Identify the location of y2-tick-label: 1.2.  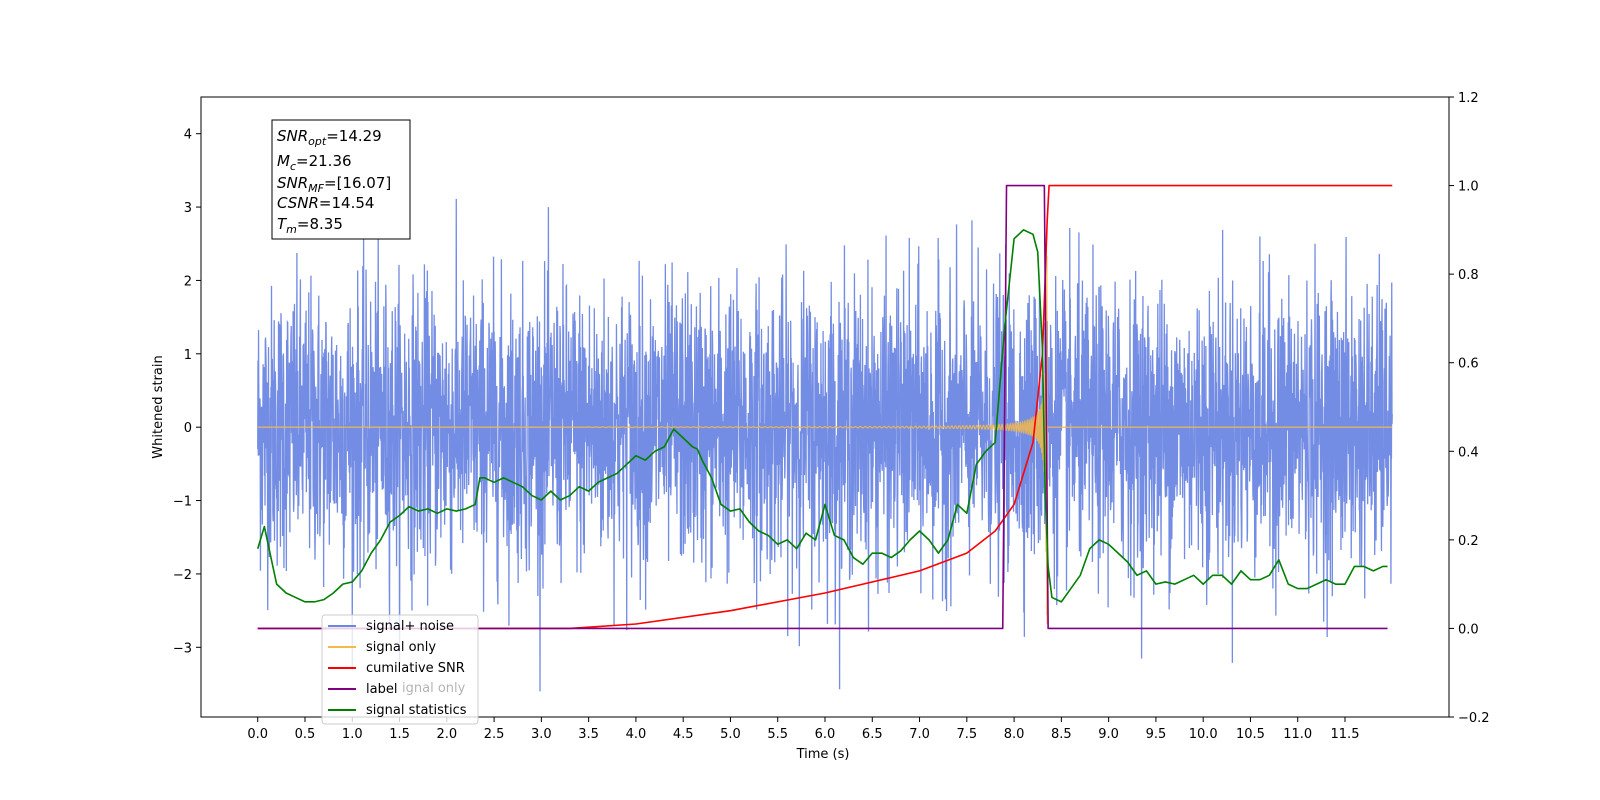
(1468, 98).